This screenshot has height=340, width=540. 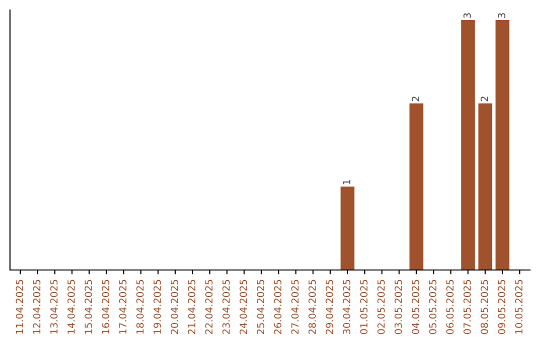 I want to click on x-tick-label: 20.04.2025, so click(x=174, y=307).